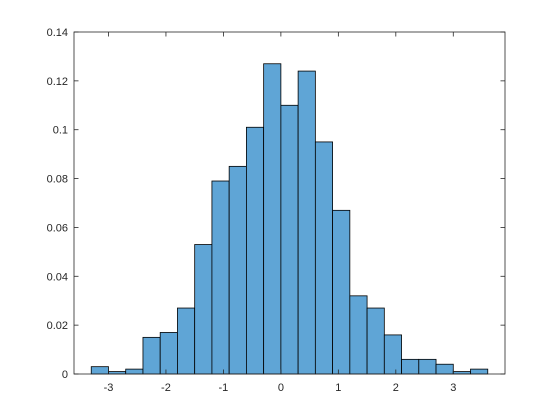 The image size is (560, 420). What do you see at coordinates (396, 388) in the screenshot?
I see `x-tick-label: 2` at bounding box center [396, 388].